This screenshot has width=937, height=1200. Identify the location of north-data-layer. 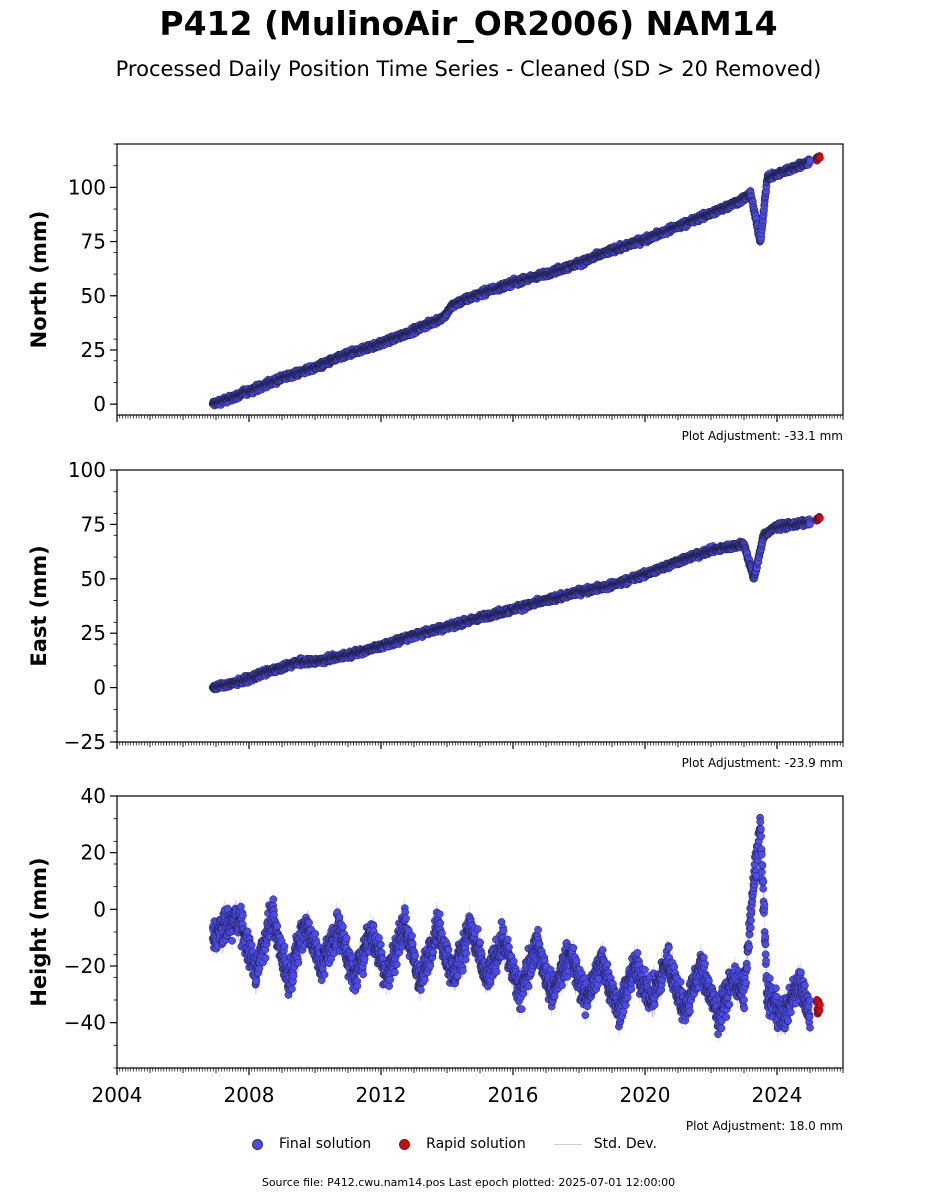
(516, 281).